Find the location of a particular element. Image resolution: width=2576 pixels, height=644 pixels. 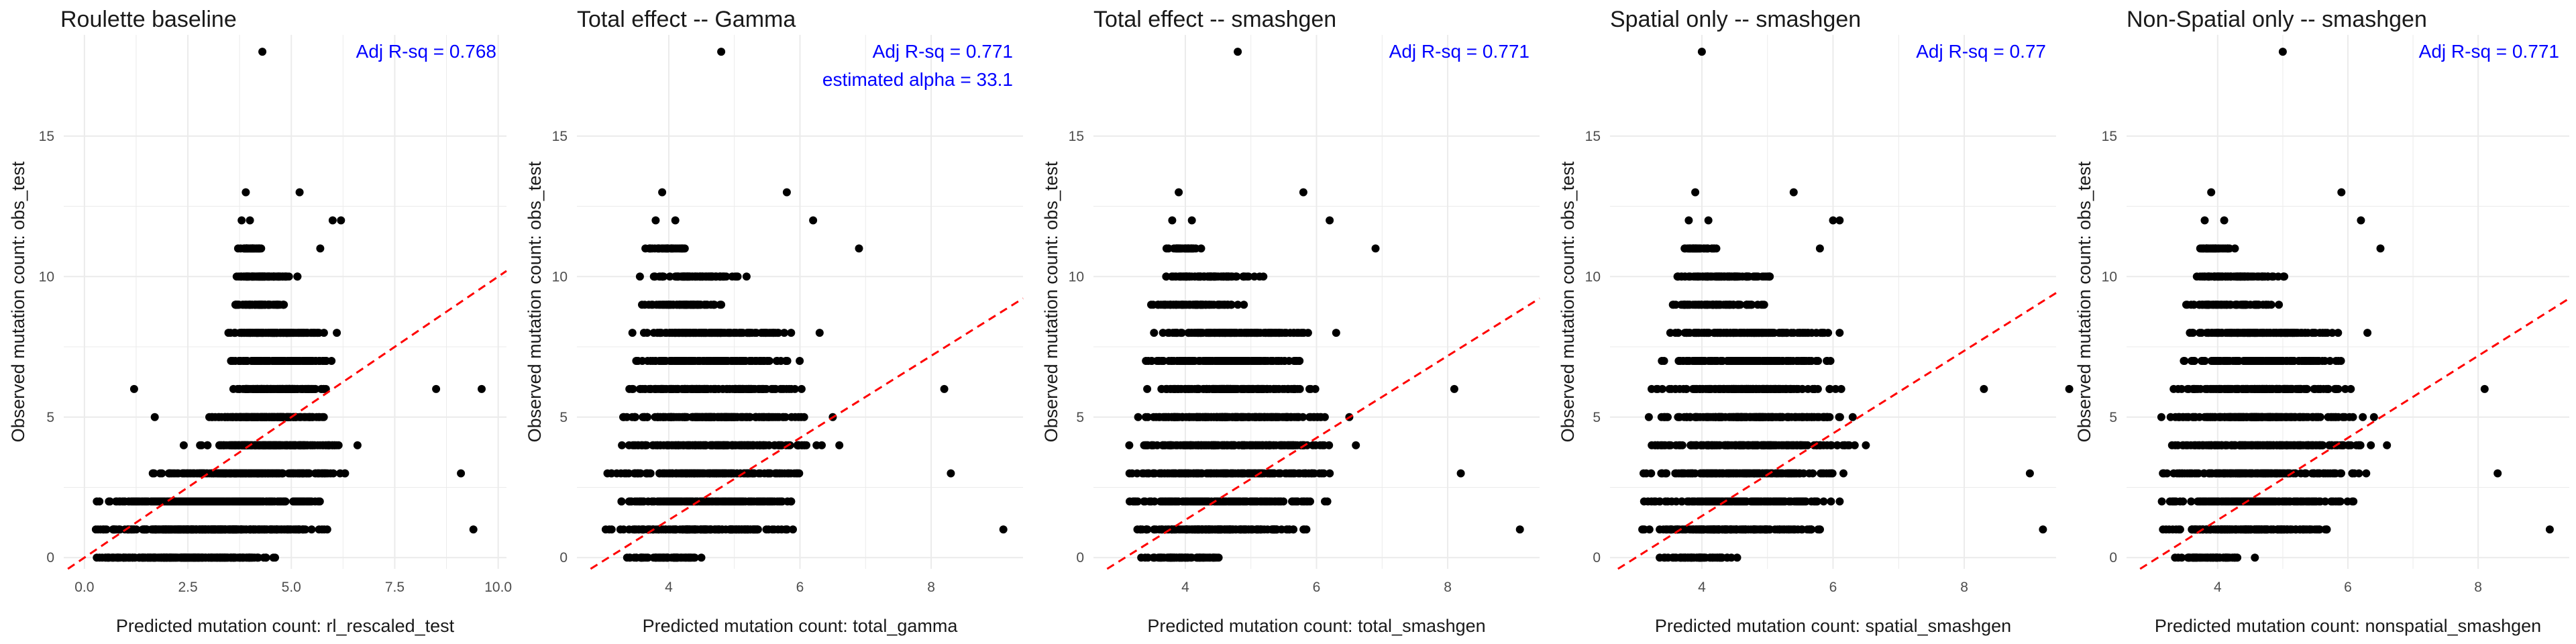

annotation-label: Adj R-sq = 0.768 is located at coordinates (426, 51).